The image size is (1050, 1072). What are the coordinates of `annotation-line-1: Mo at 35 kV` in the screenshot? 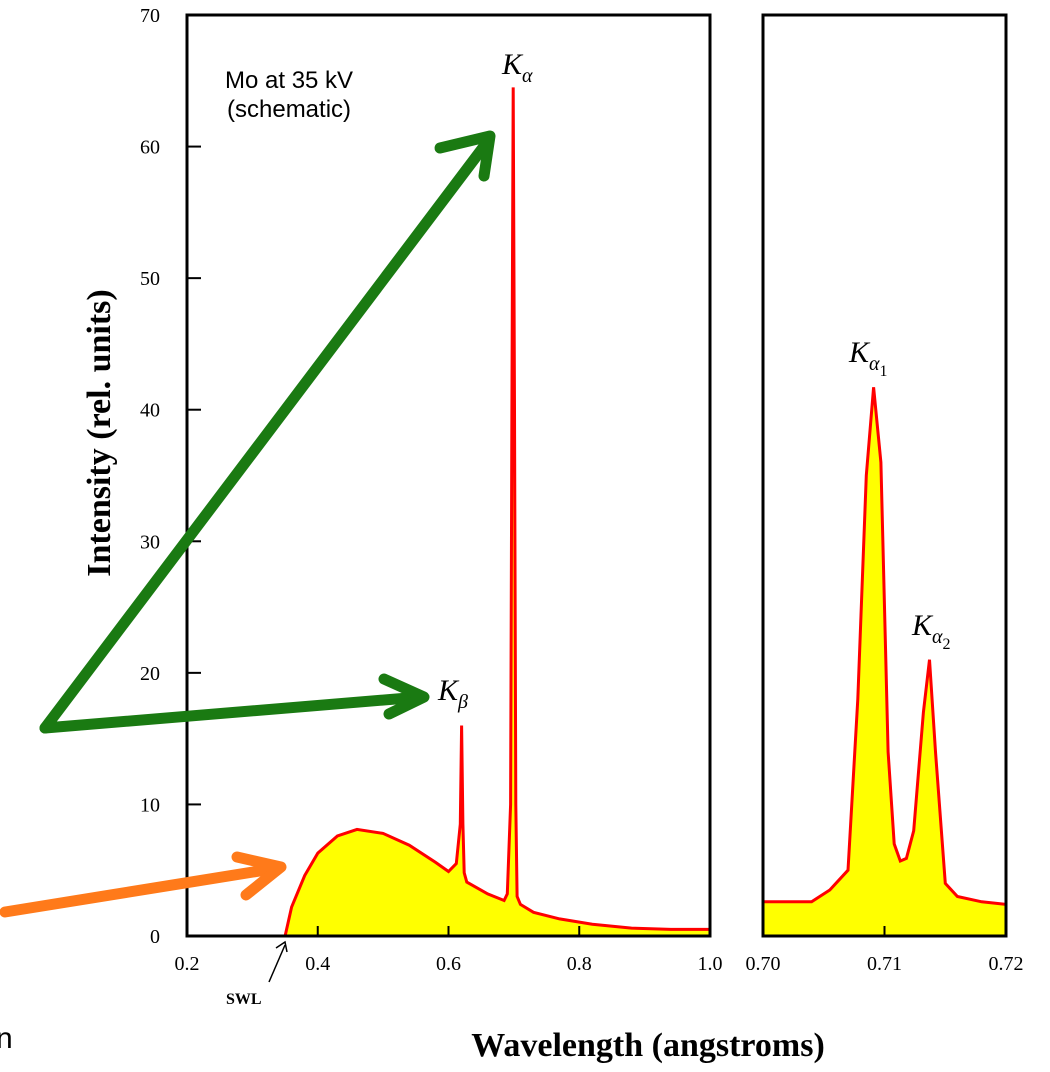 It's located at (289, 80).